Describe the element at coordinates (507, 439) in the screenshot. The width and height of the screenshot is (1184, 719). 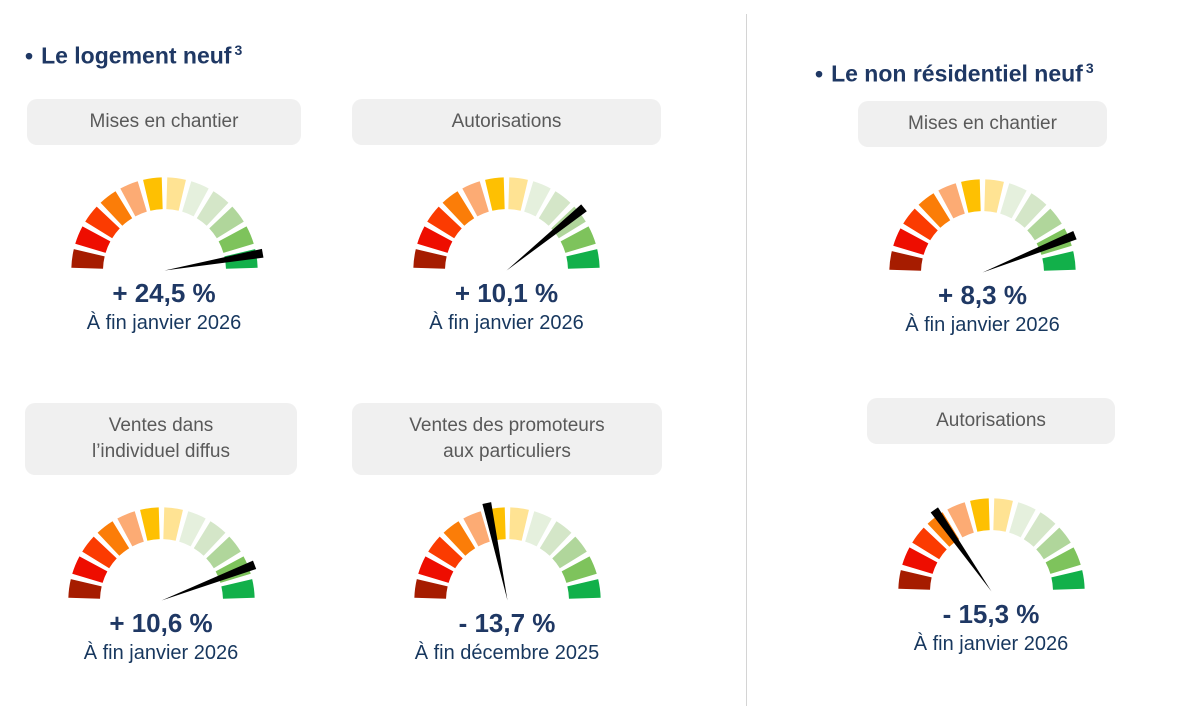
I see `indicator-label: Ventes des promoteurs aux particuliers` at that location.